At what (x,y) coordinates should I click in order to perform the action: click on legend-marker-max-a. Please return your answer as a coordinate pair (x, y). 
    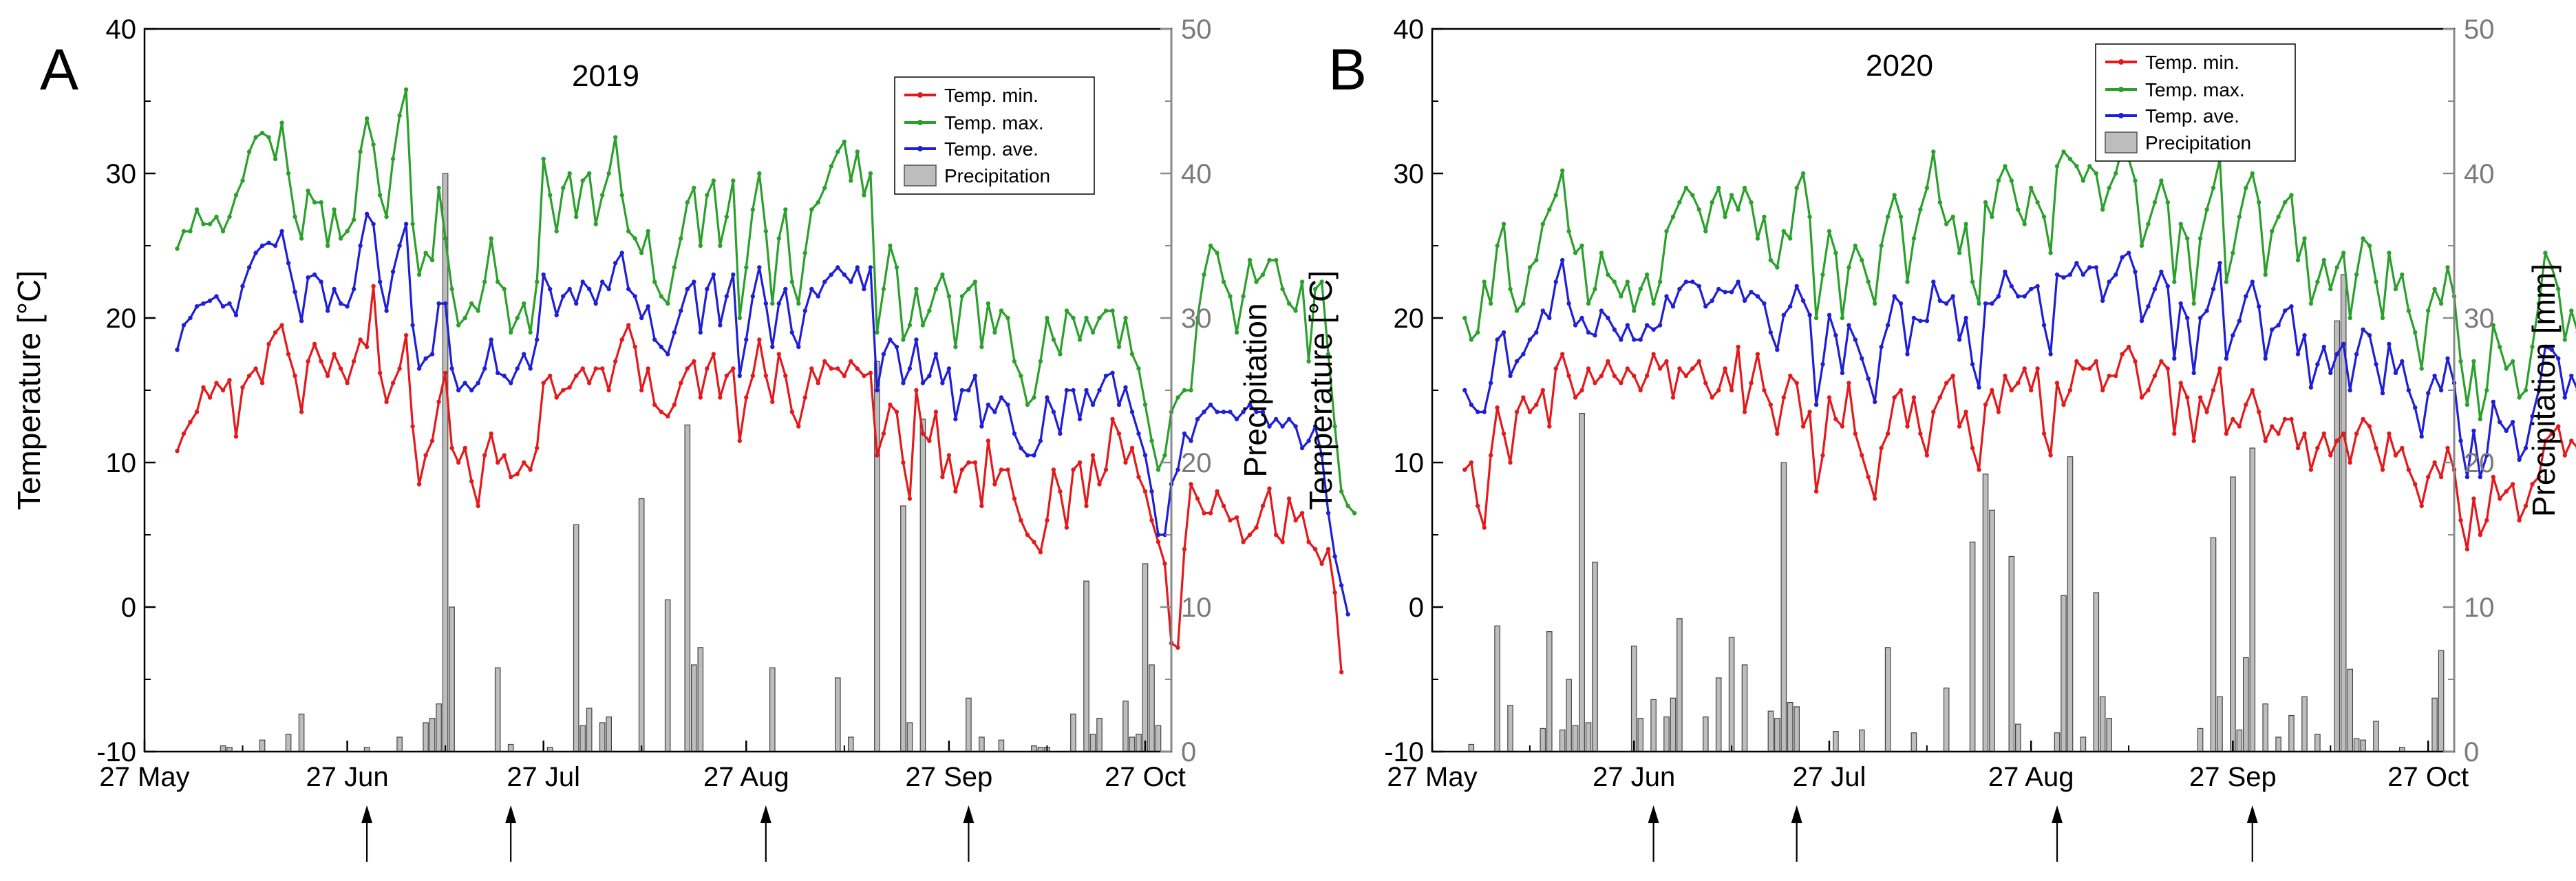
    Looking at the image, I should click on (920, 122).